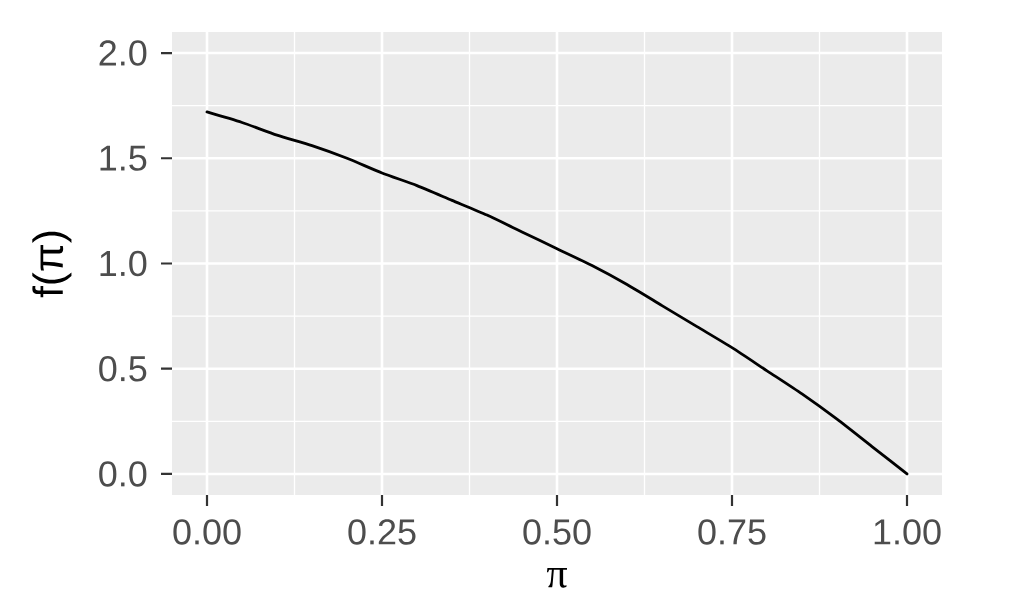 Image resolution: width=1014 pixels, height=604 pixels. Describe the element at coordinates (52, 264) in the screenshot. I see `y-axis-title: f(π)` at that location.